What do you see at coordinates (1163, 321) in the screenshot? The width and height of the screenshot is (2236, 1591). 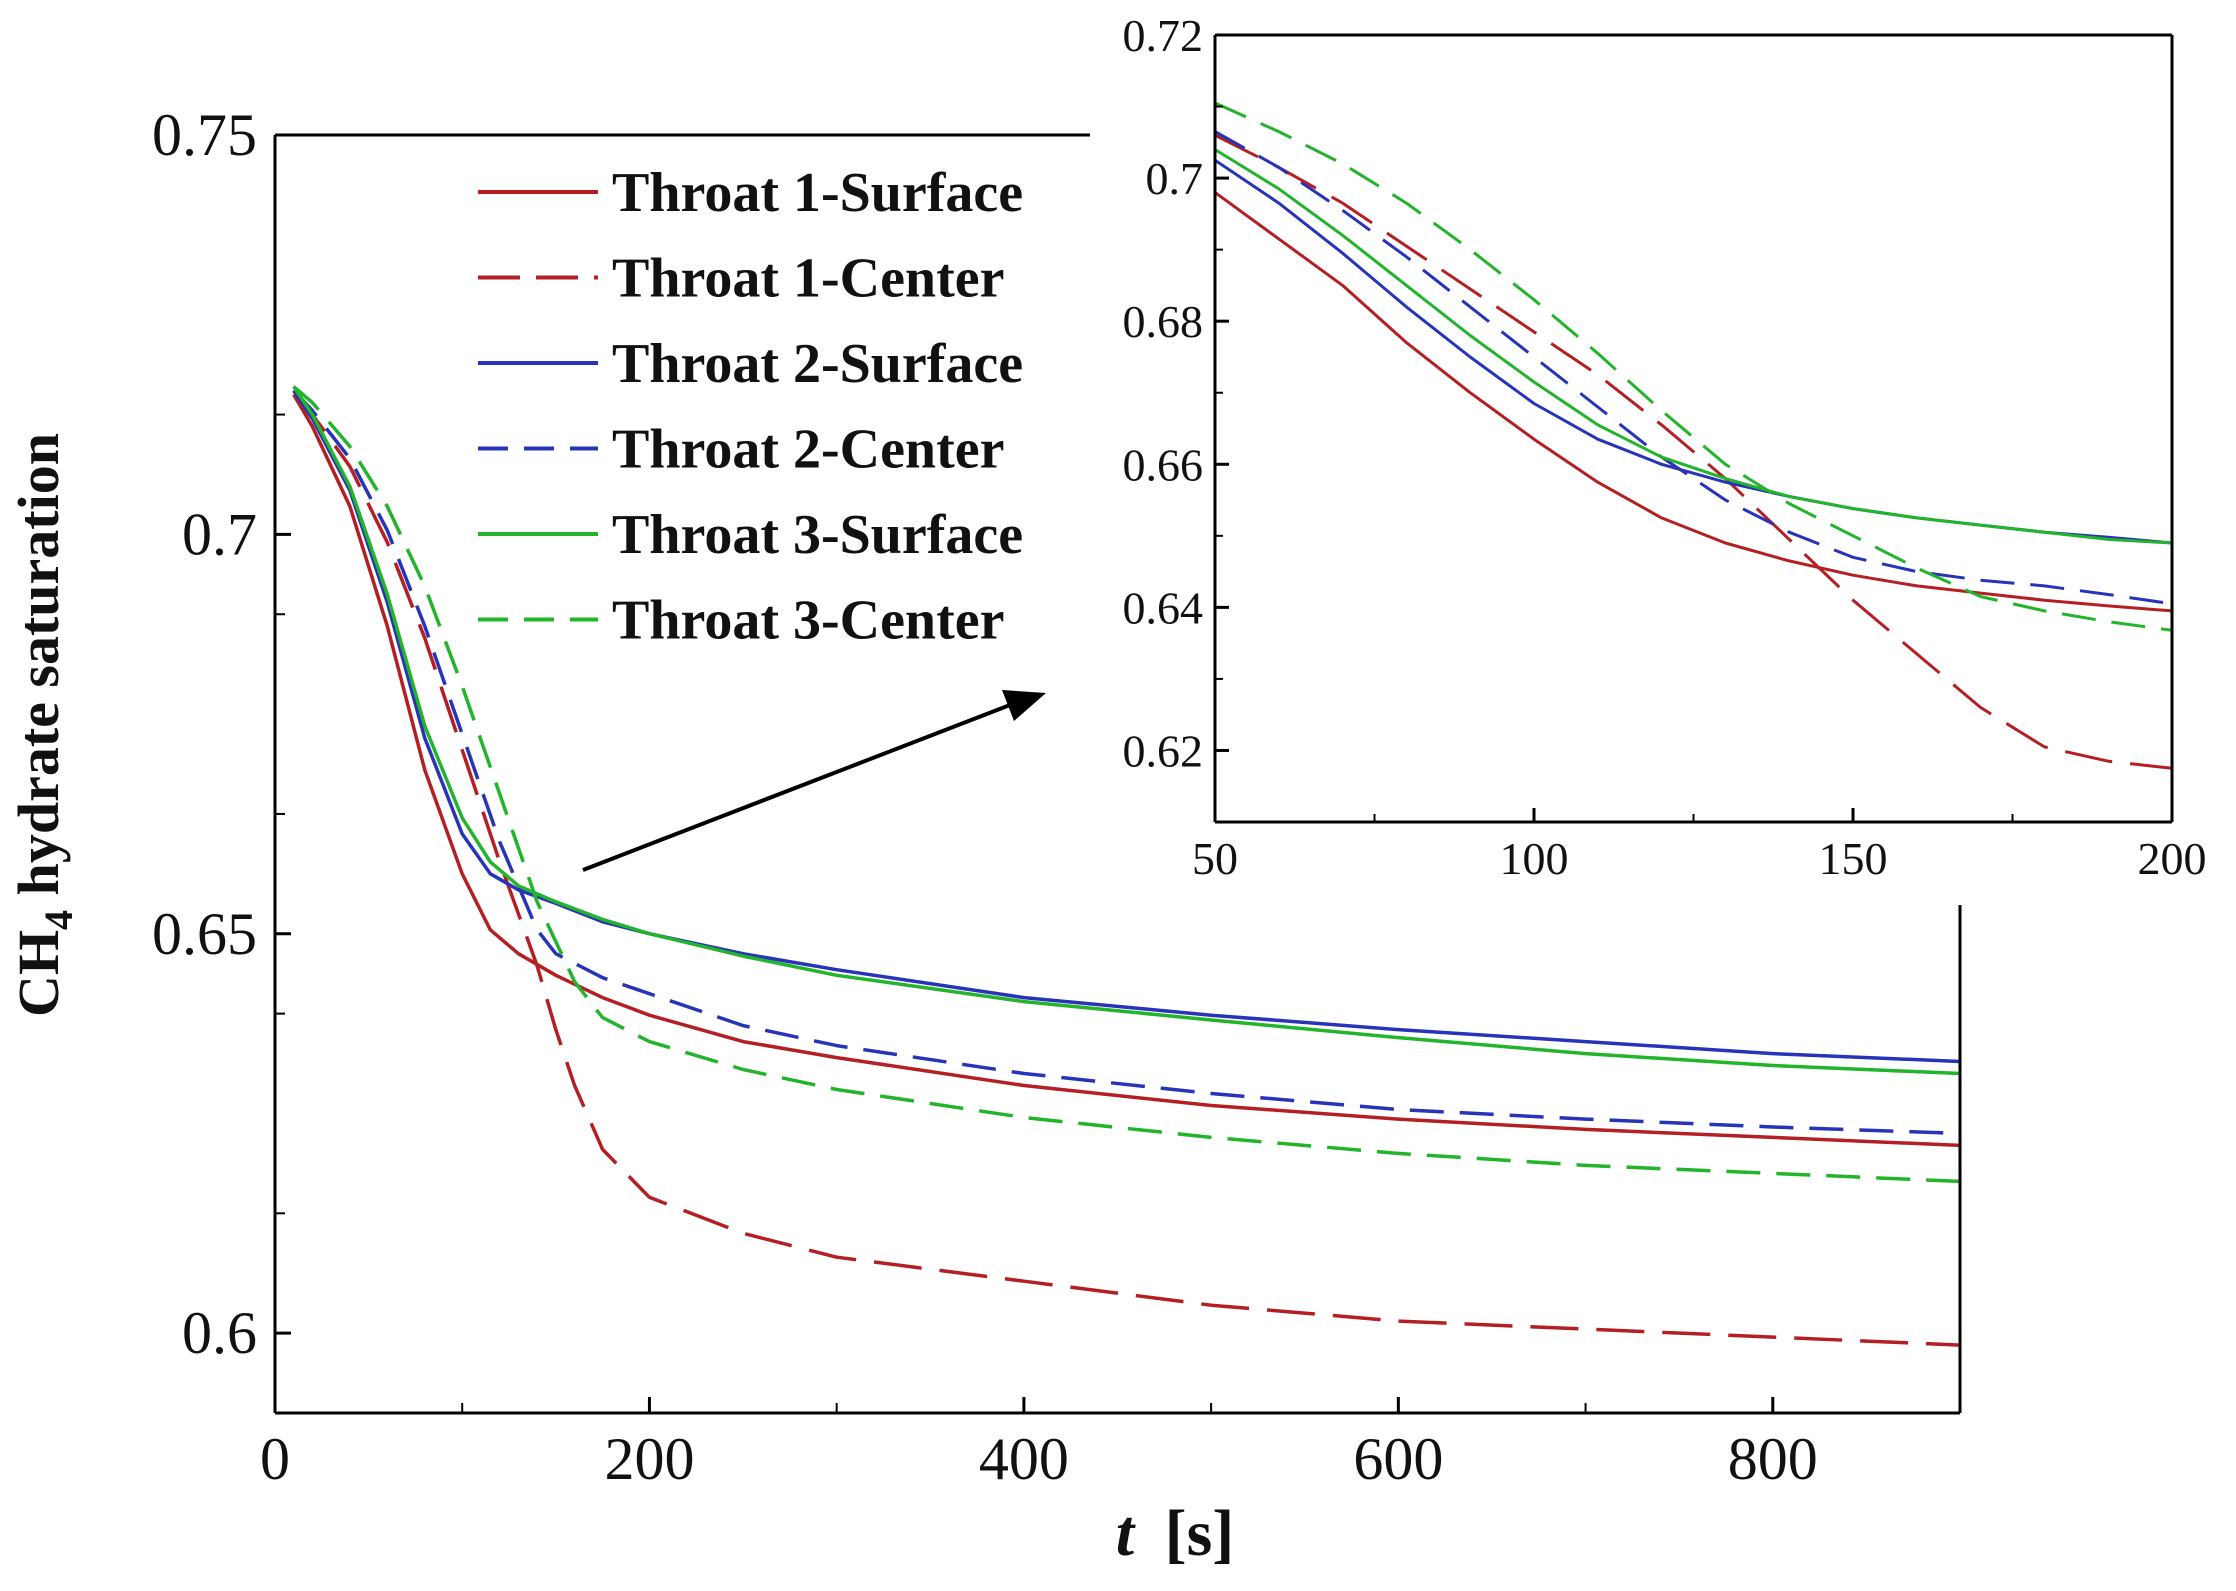 I see `inset-y-tick-label: 0.68` at bounding box center [1163, 321].